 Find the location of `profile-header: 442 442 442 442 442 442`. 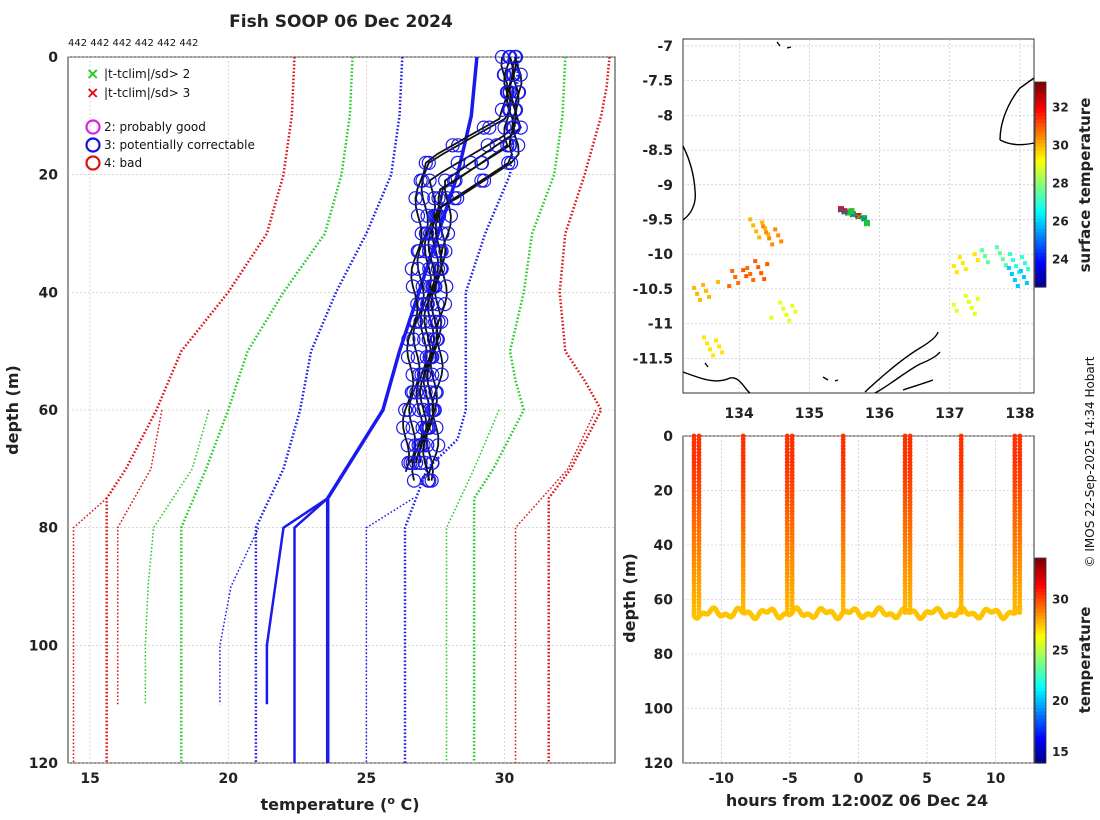

profile-header: 442 442 442 442 442 442 is located at coordinates (133, 43).